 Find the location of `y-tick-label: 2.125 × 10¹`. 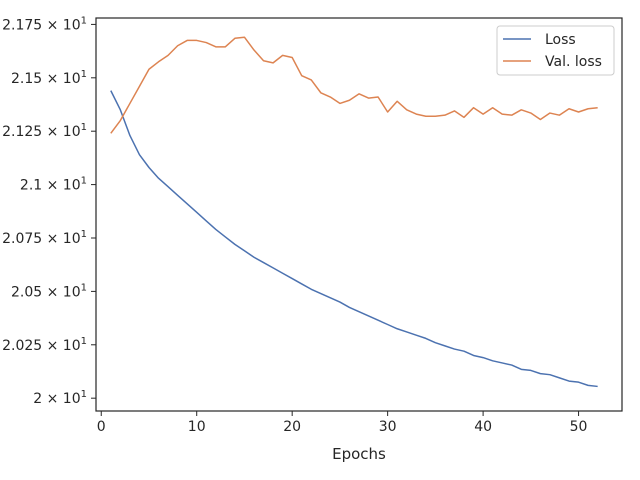

y-tick-label: 2.125 × 10¹ is located at coordinates (44, 131).